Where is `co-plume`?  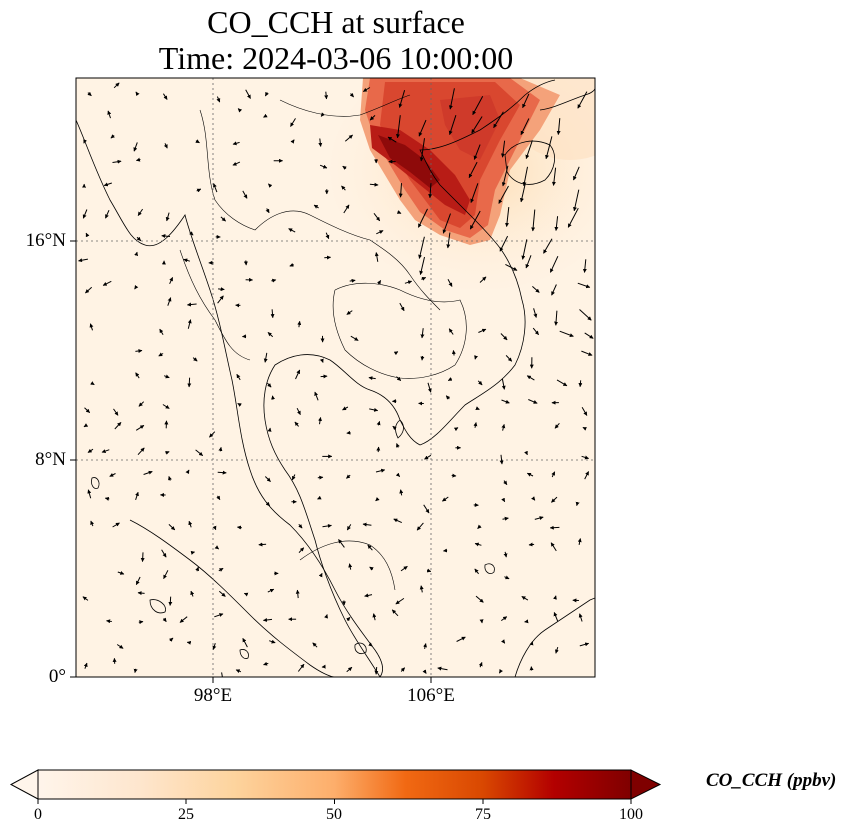 co-plume is located at coordinates (460, 161).